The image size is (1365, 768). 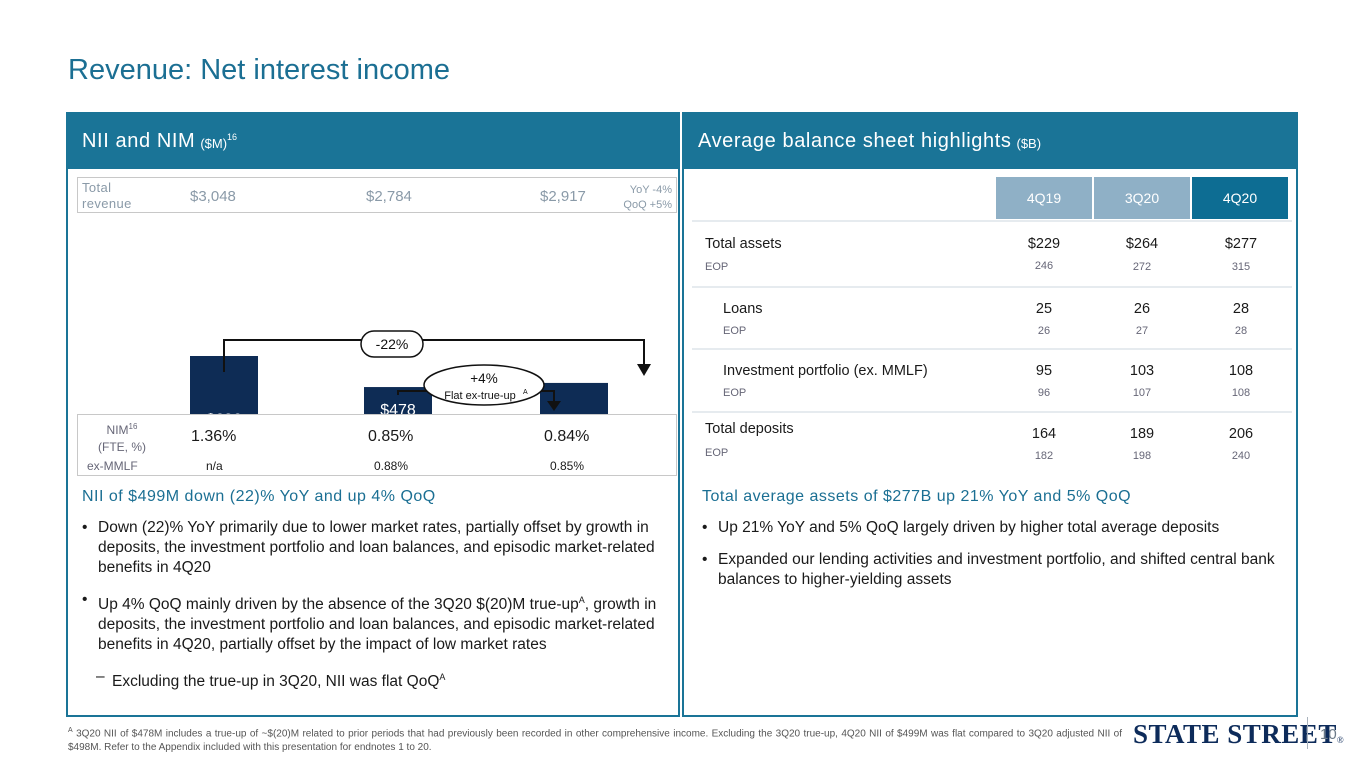 I want to click on revenue-yoy: YoY -4%, so click(x=650, y=190).